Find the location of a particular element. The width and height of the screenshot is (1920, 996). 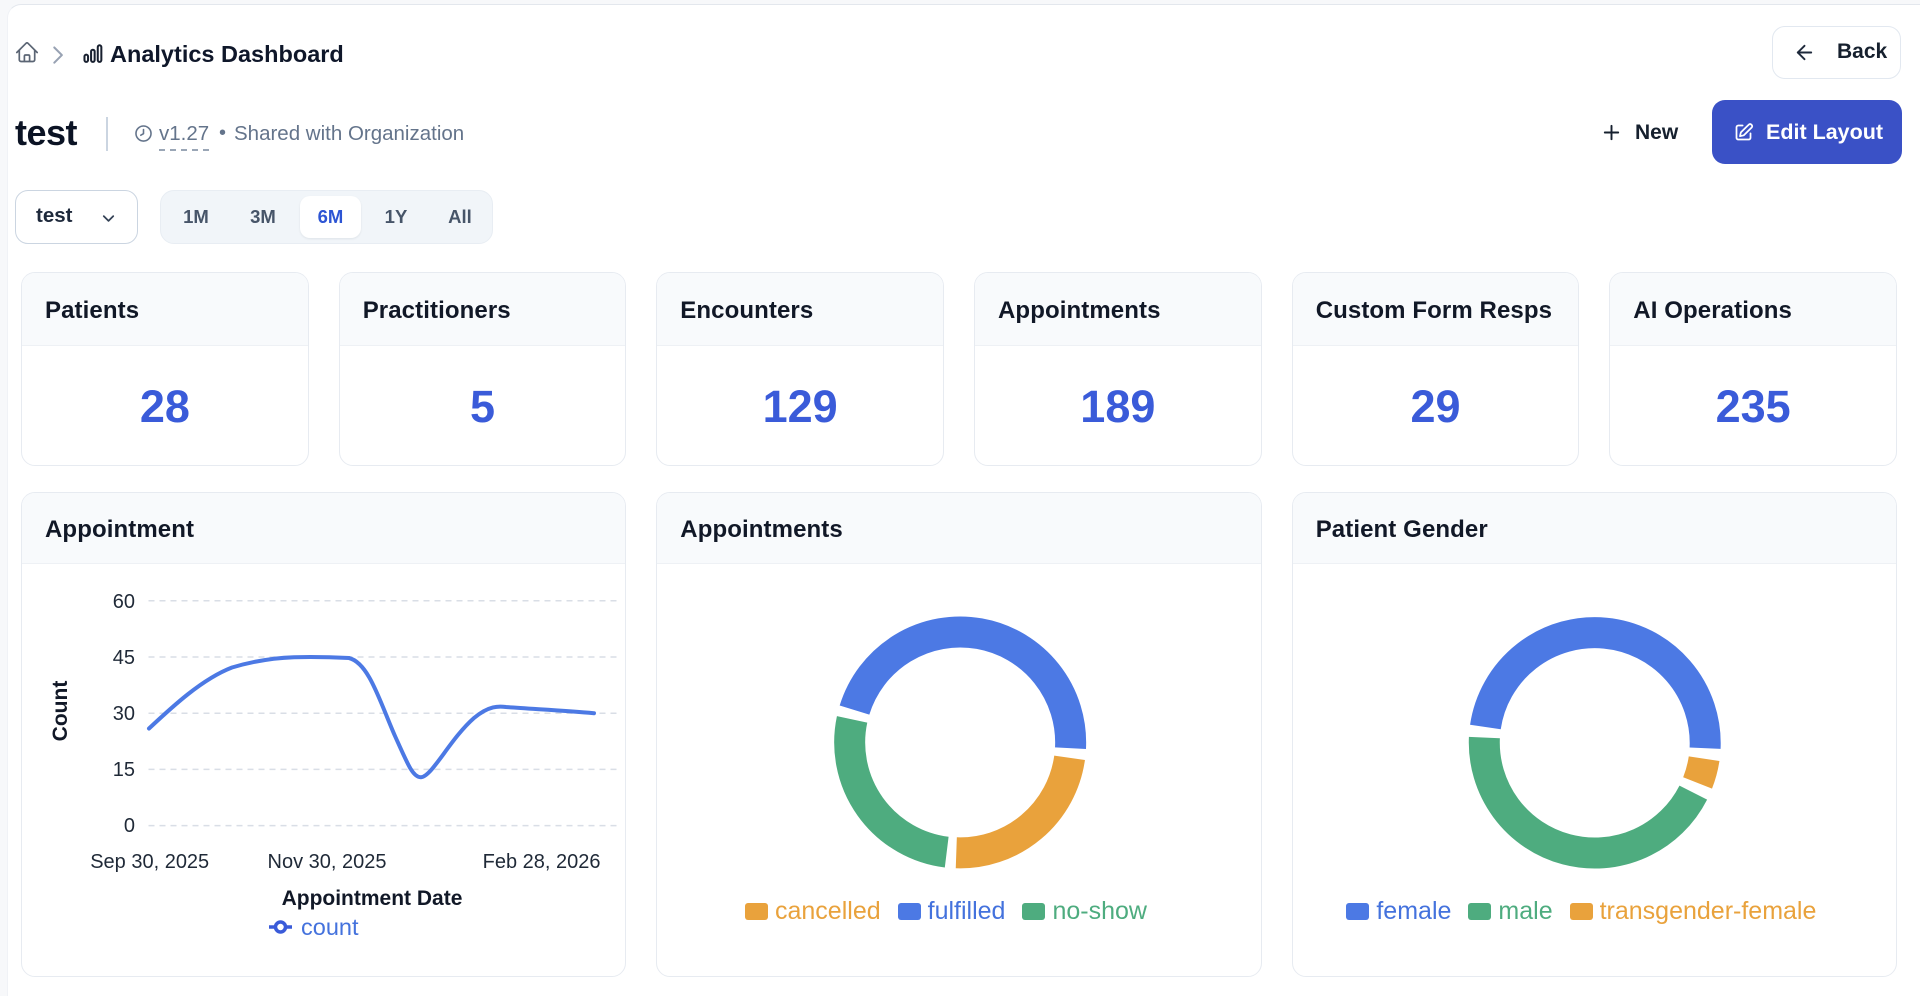

svg-text: 30 is located at coordinates (124, 714).